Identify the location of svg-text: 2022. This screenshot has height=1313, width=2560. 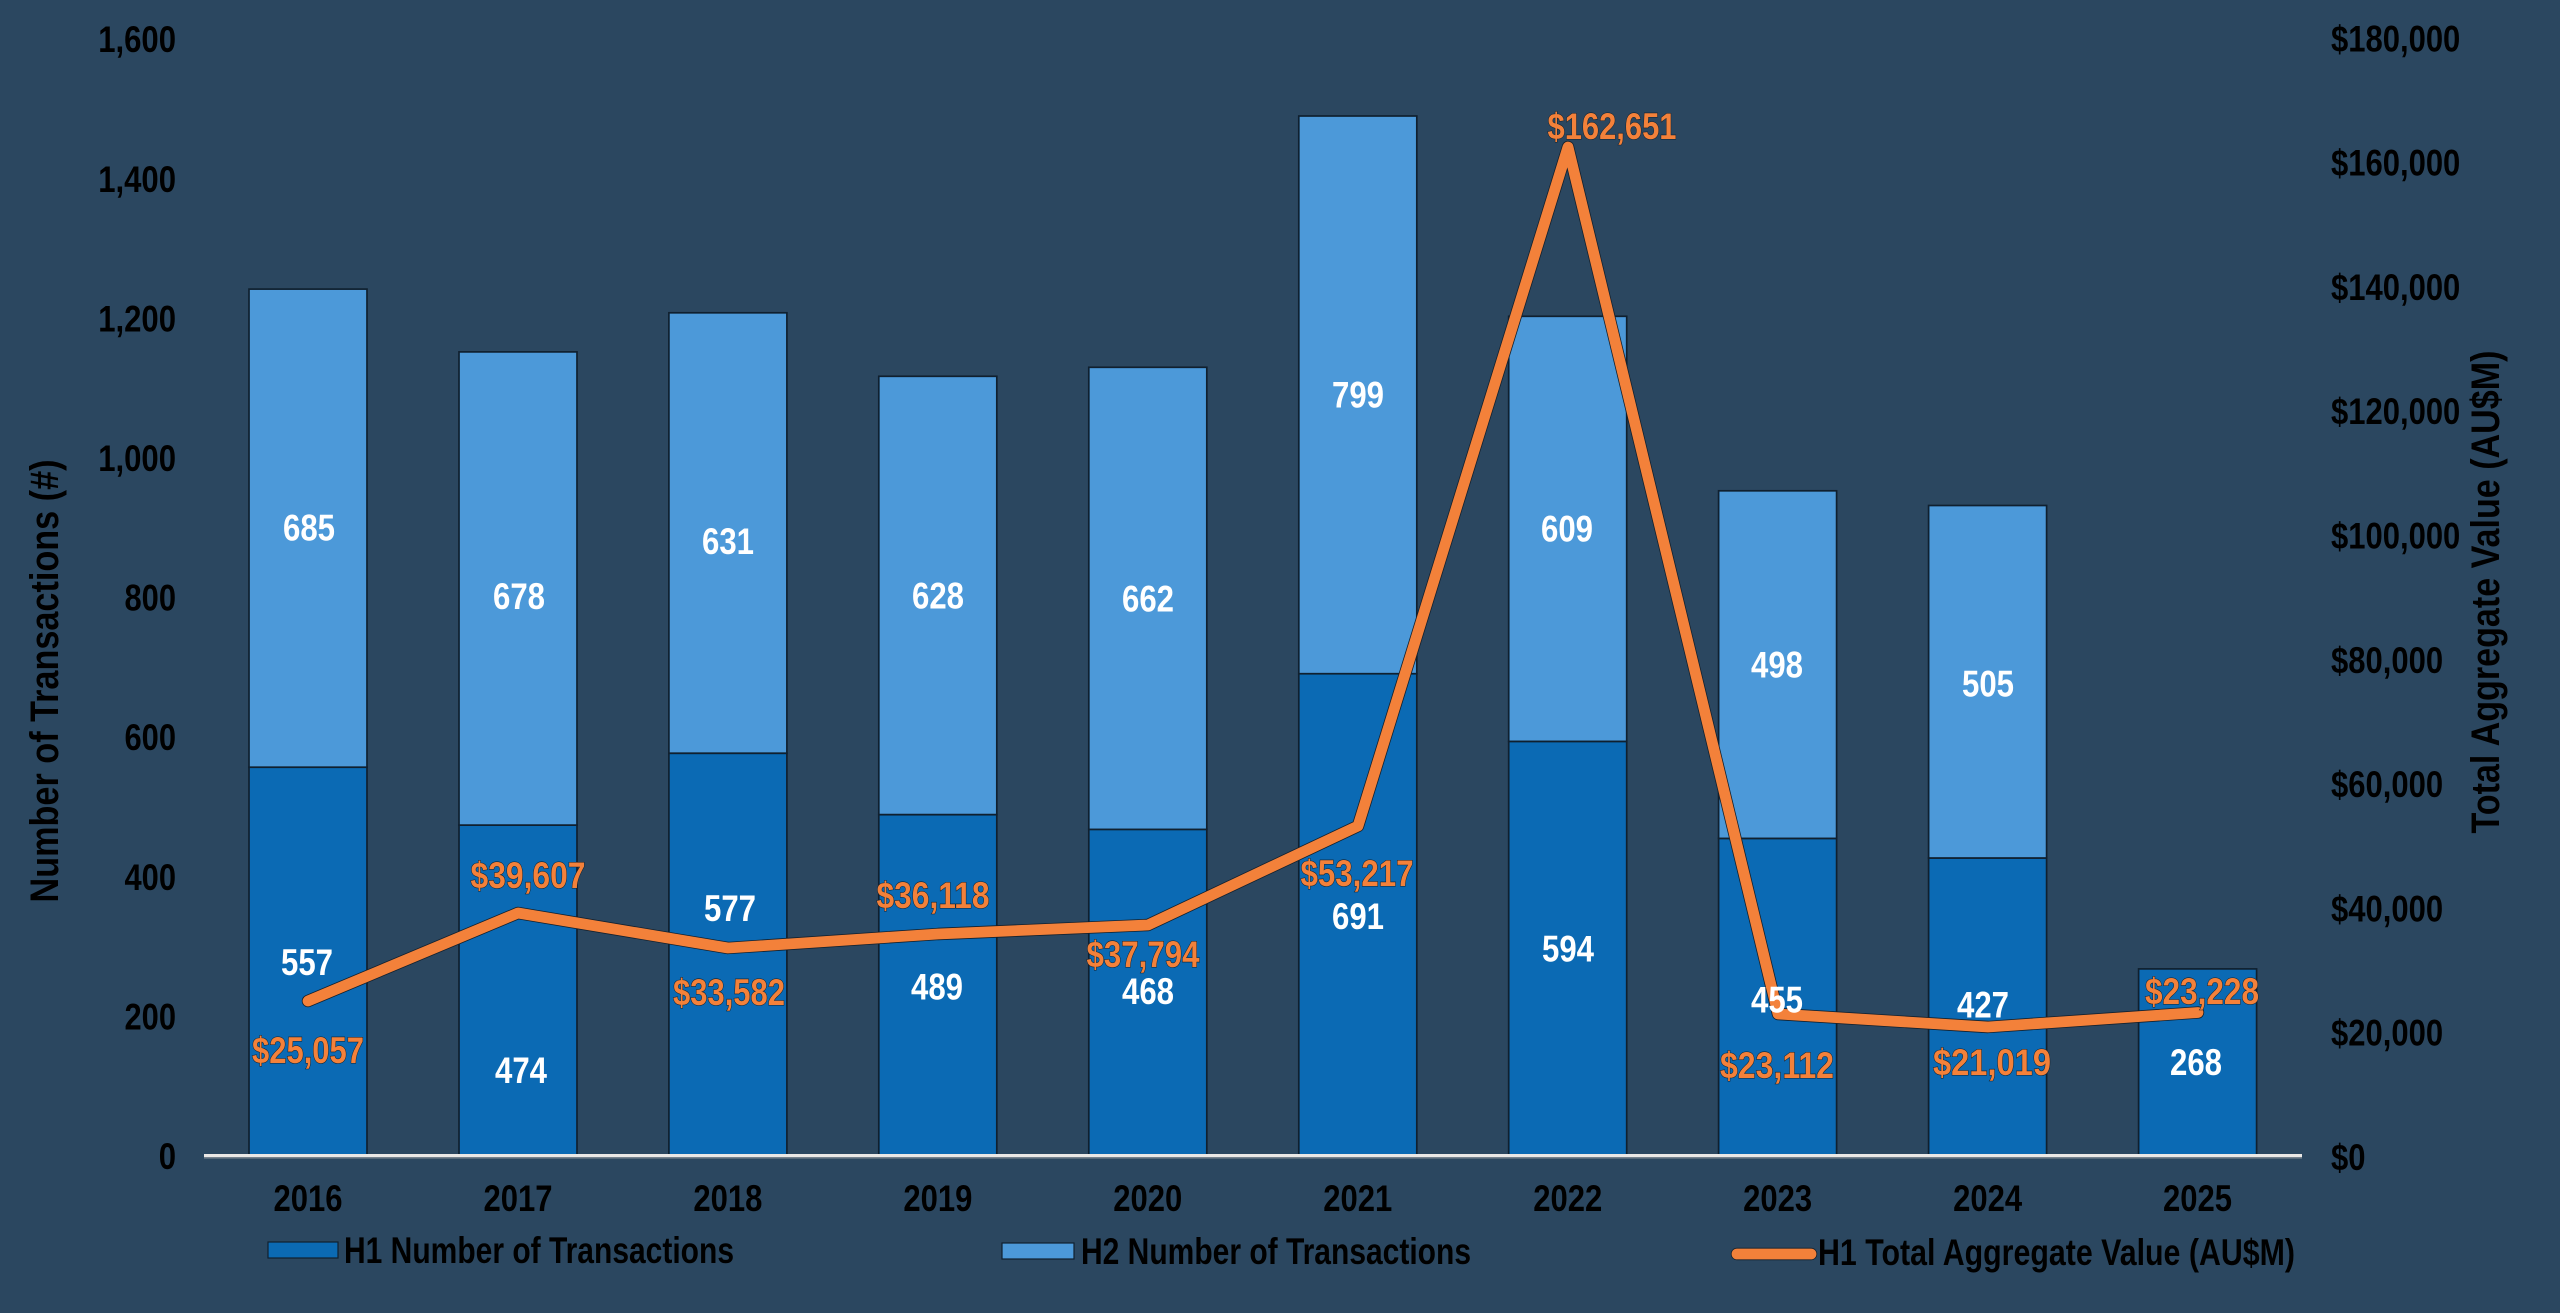
(1567, 1198).